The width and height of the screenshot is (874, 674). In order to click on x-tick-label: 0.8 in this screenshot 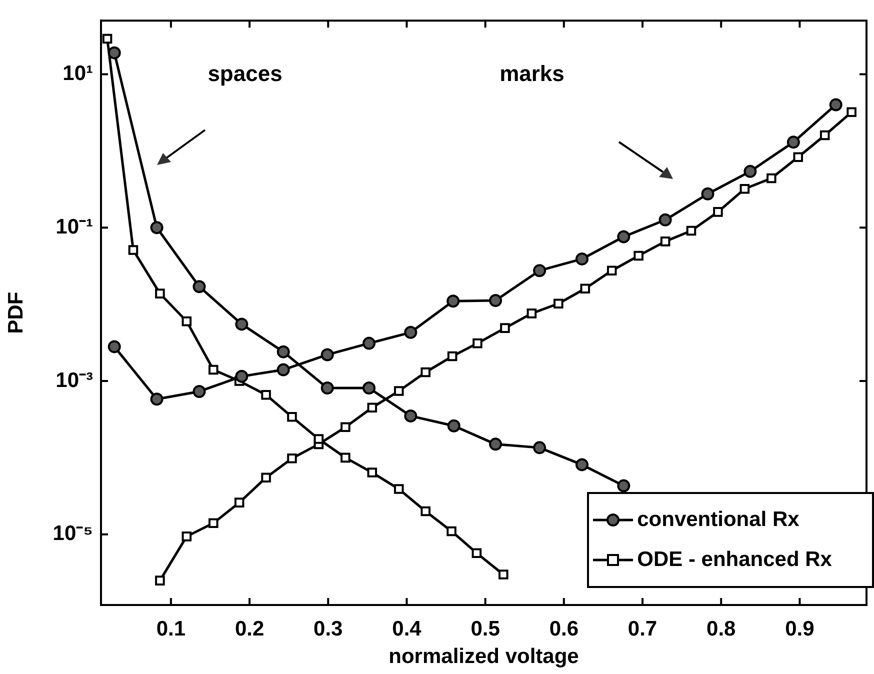, I will do `click(721, 628)`.